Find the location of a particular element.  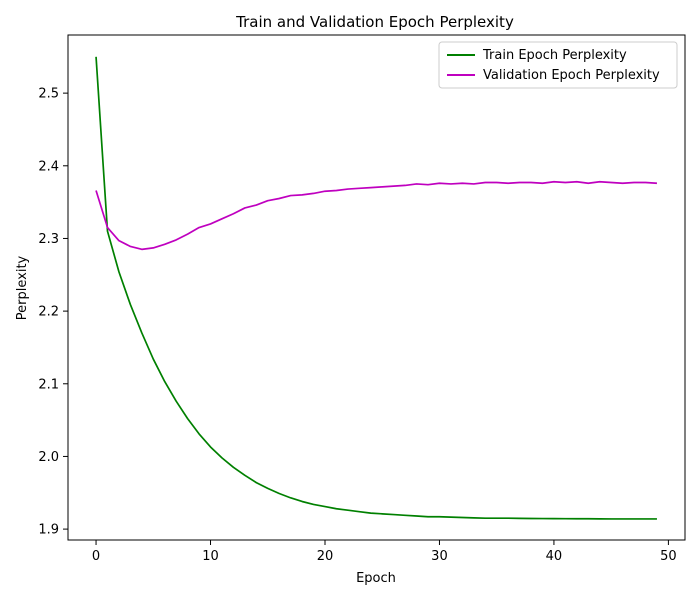

y-tick-label: 1.9 is located at coordinates (48, 530).